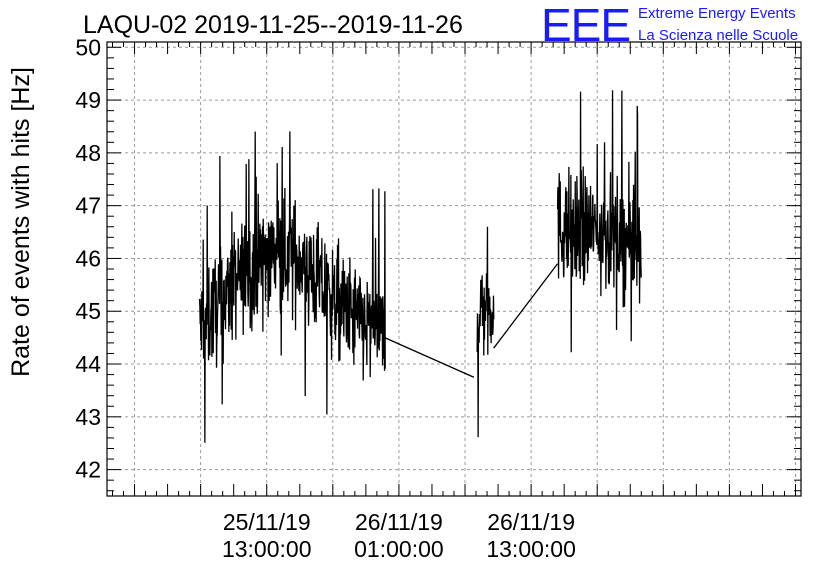 The image size is (836, 572). Describe the element at coordinates (267, 522) in the screenshot. I see `x-tick-label-date: 25/11/19` at that location.